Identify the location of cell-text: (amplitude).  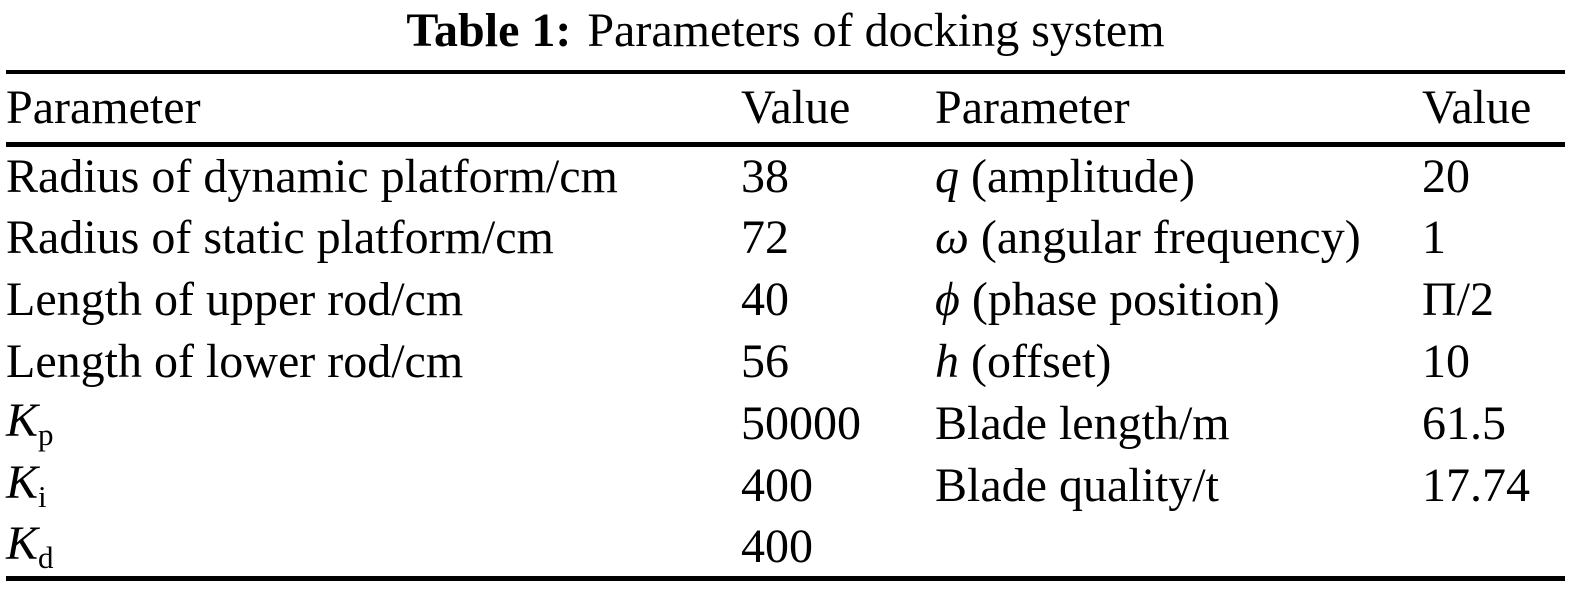
(1077, 176).